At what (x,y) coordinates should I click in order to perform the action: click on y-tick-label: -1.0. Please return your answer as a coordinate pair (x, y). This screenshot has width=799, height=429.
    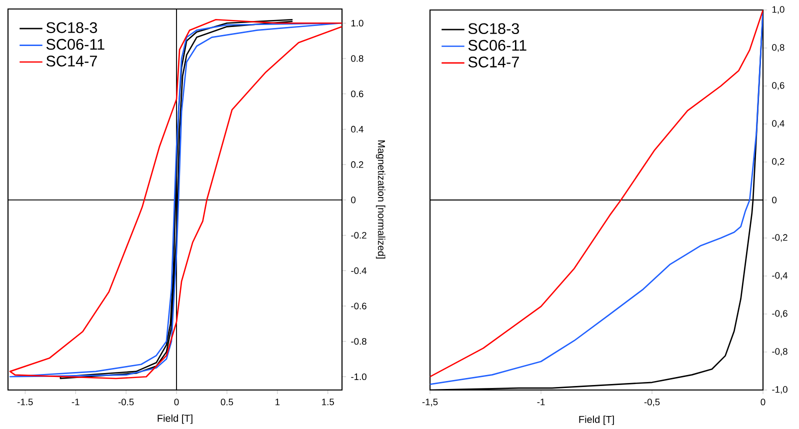
    Looking at the image, I should click on (358, 376).